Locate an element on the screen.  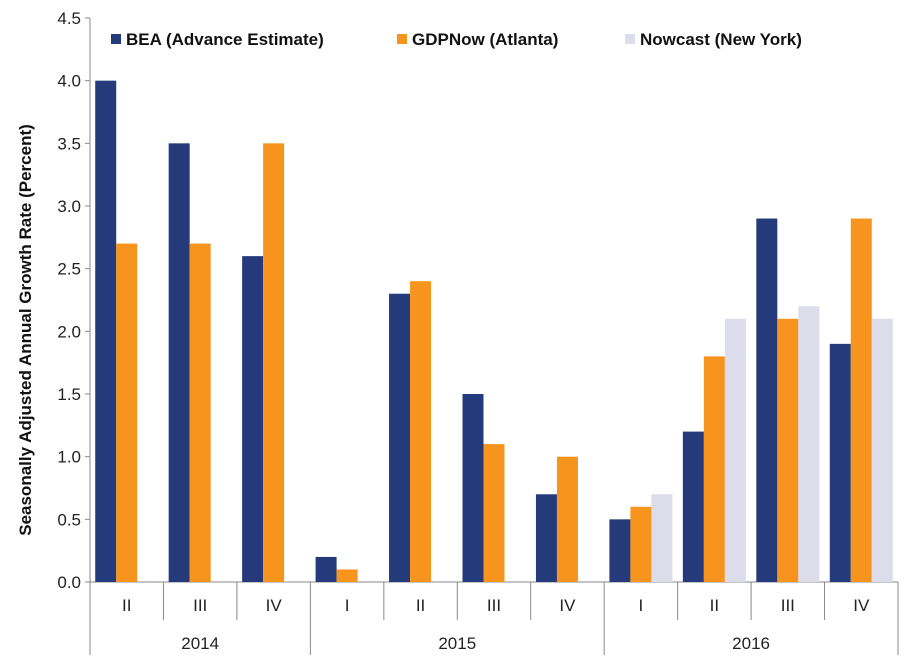
legend-entry: BEA (Advance Estimate) is located at coordinates (225, 39).